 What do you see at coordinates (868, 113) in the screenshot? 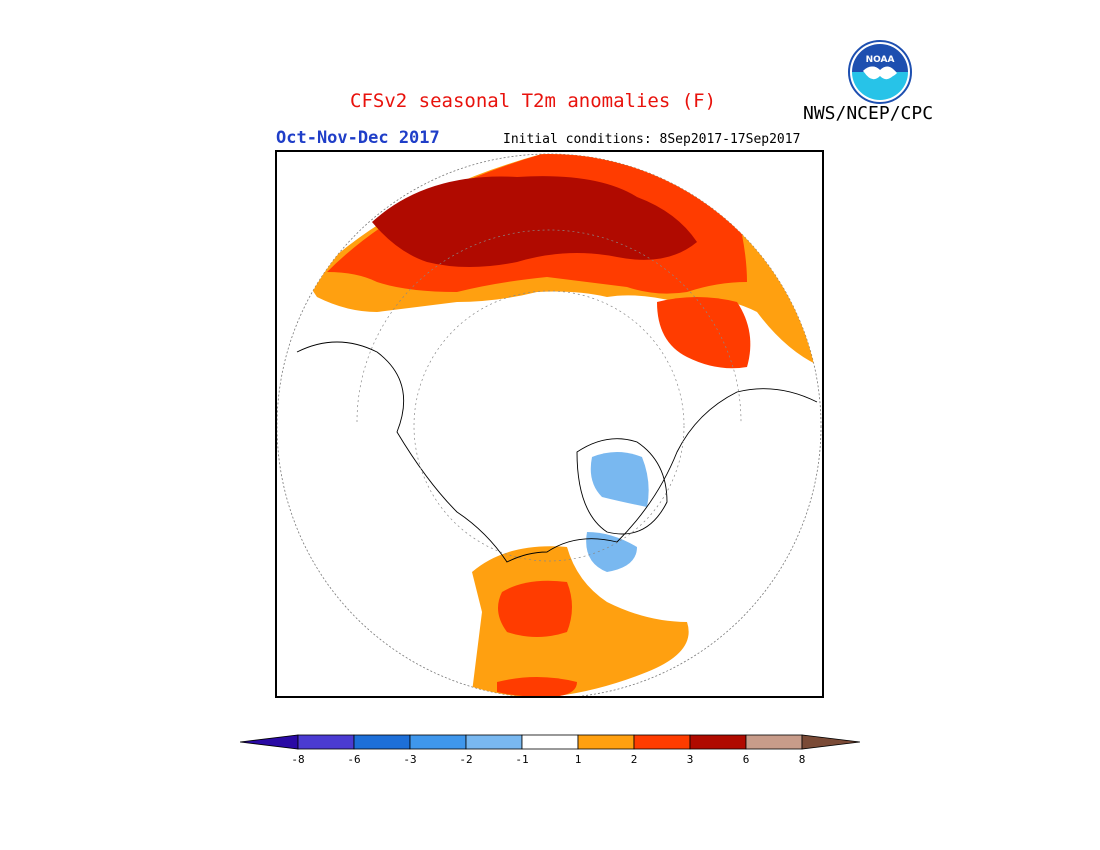
I see `agency-label: NWS/NCEP/CPC` at bounding box center [868, 113].